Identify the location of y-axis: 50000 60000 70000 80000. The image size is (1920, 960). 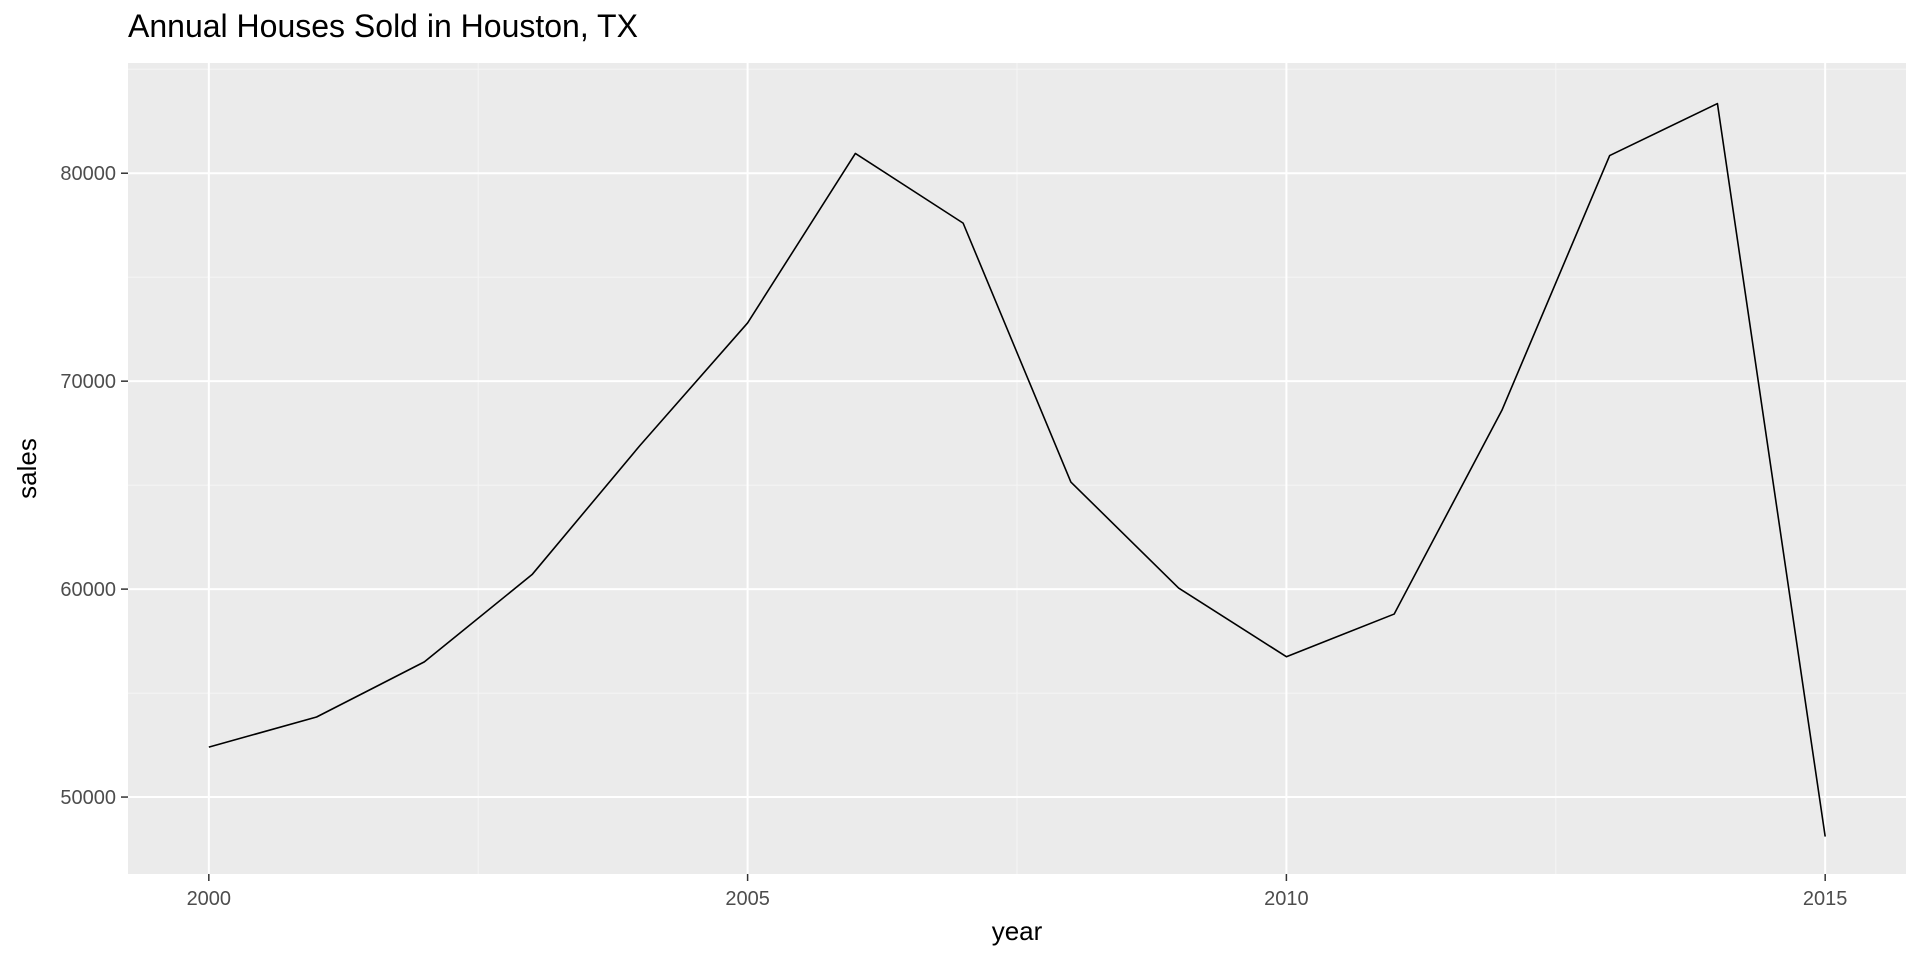
(94, 486).